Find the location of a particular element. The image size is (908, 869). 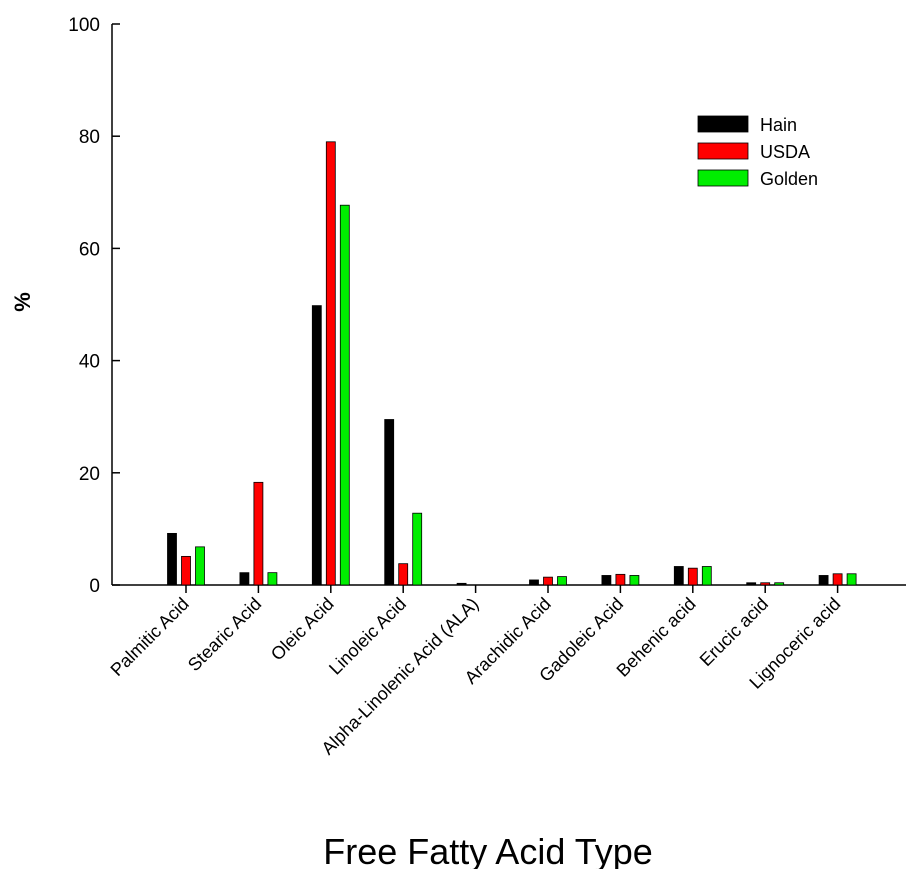

y-axis-label: % is located at coordinates (22, 302).